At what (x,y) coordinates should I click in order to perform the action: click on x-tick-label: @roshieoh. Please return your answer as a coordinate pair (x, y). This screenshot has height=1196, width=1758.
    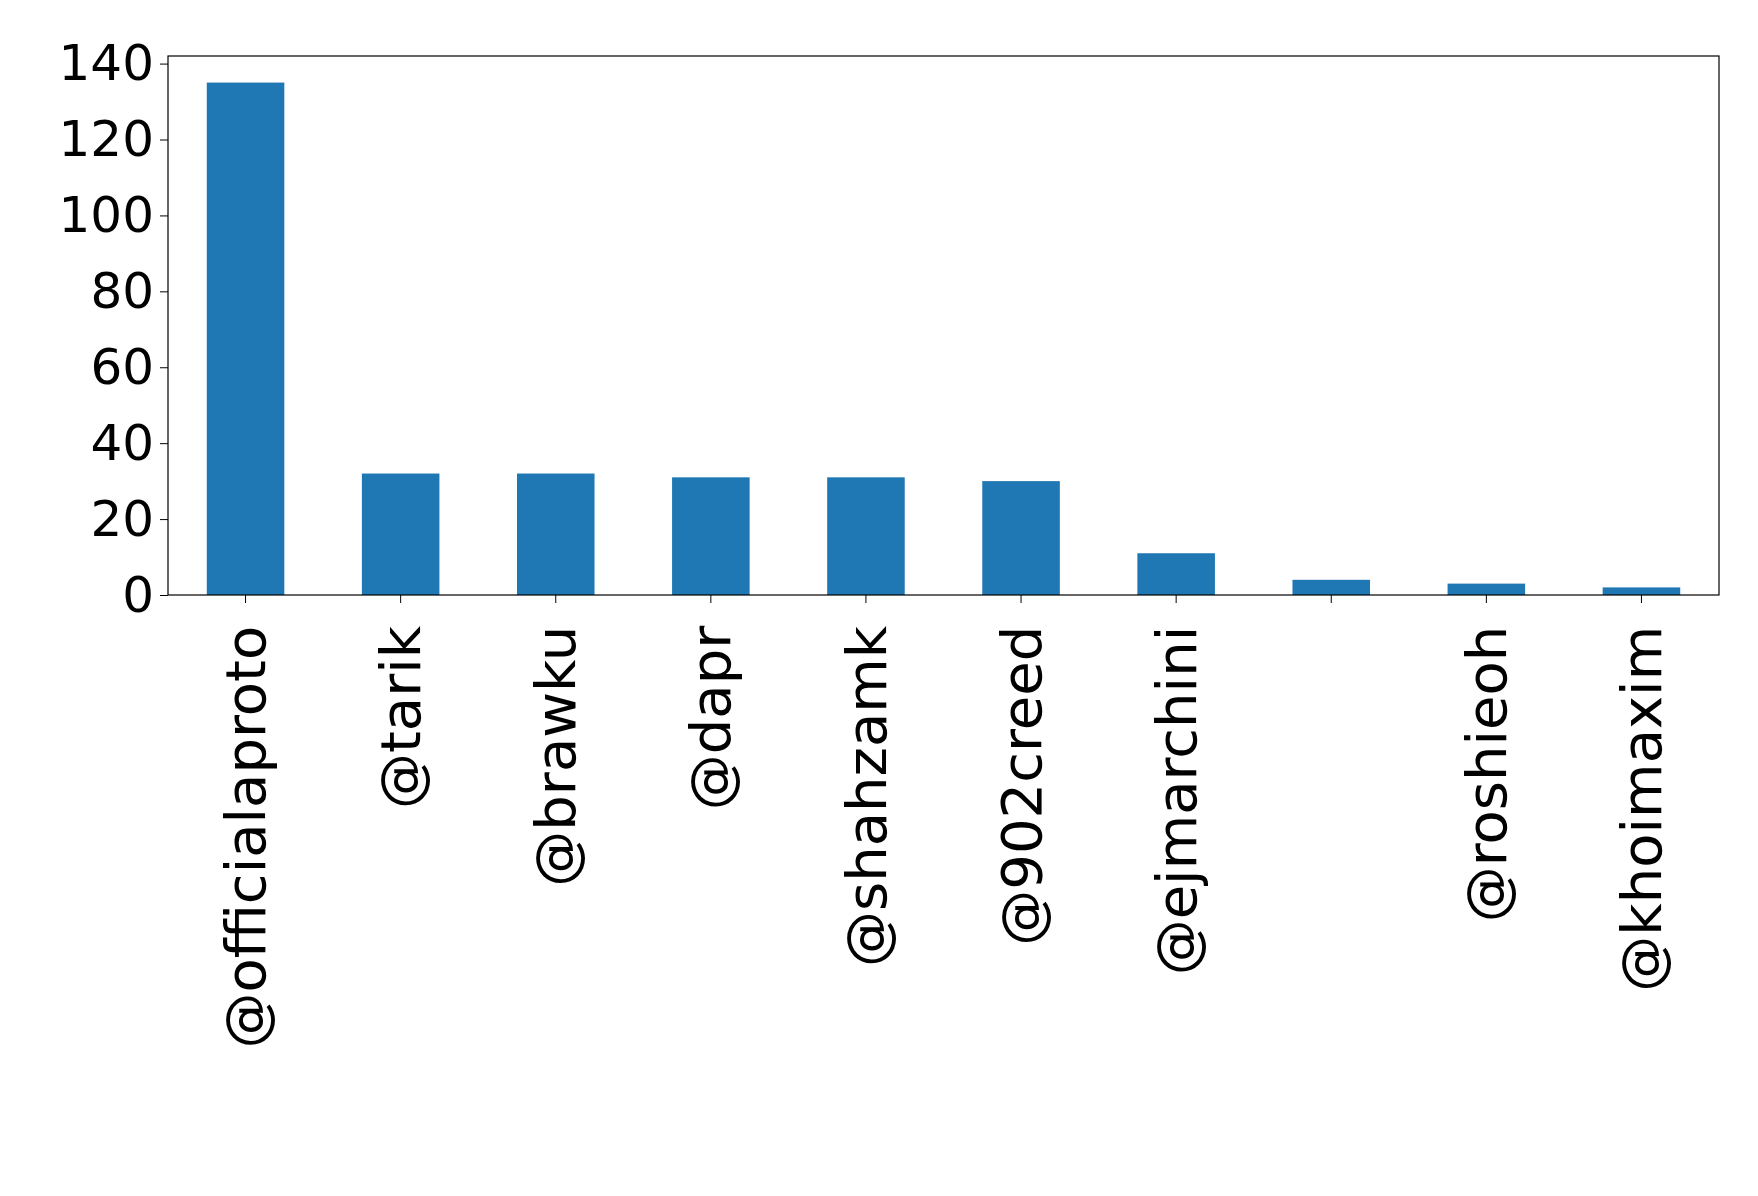
    Looking at the image, I should click on (1486, 774).